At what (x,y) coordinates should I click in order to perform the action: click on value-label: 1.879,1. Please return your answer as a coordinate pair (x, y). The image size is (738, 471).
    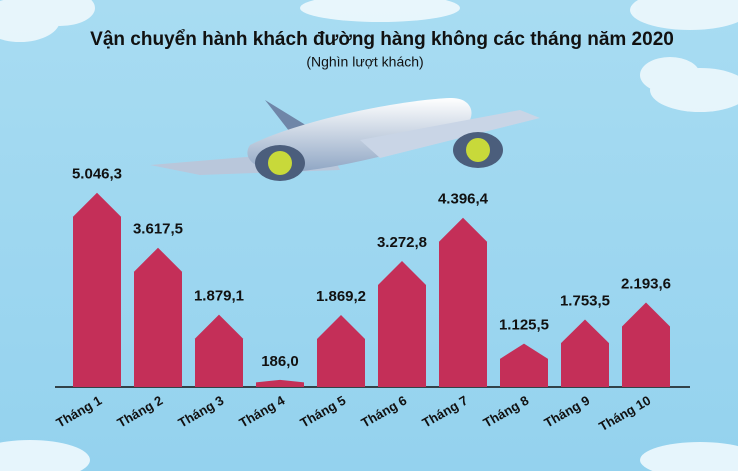
    Looking at the image, I should click on (219, 296).